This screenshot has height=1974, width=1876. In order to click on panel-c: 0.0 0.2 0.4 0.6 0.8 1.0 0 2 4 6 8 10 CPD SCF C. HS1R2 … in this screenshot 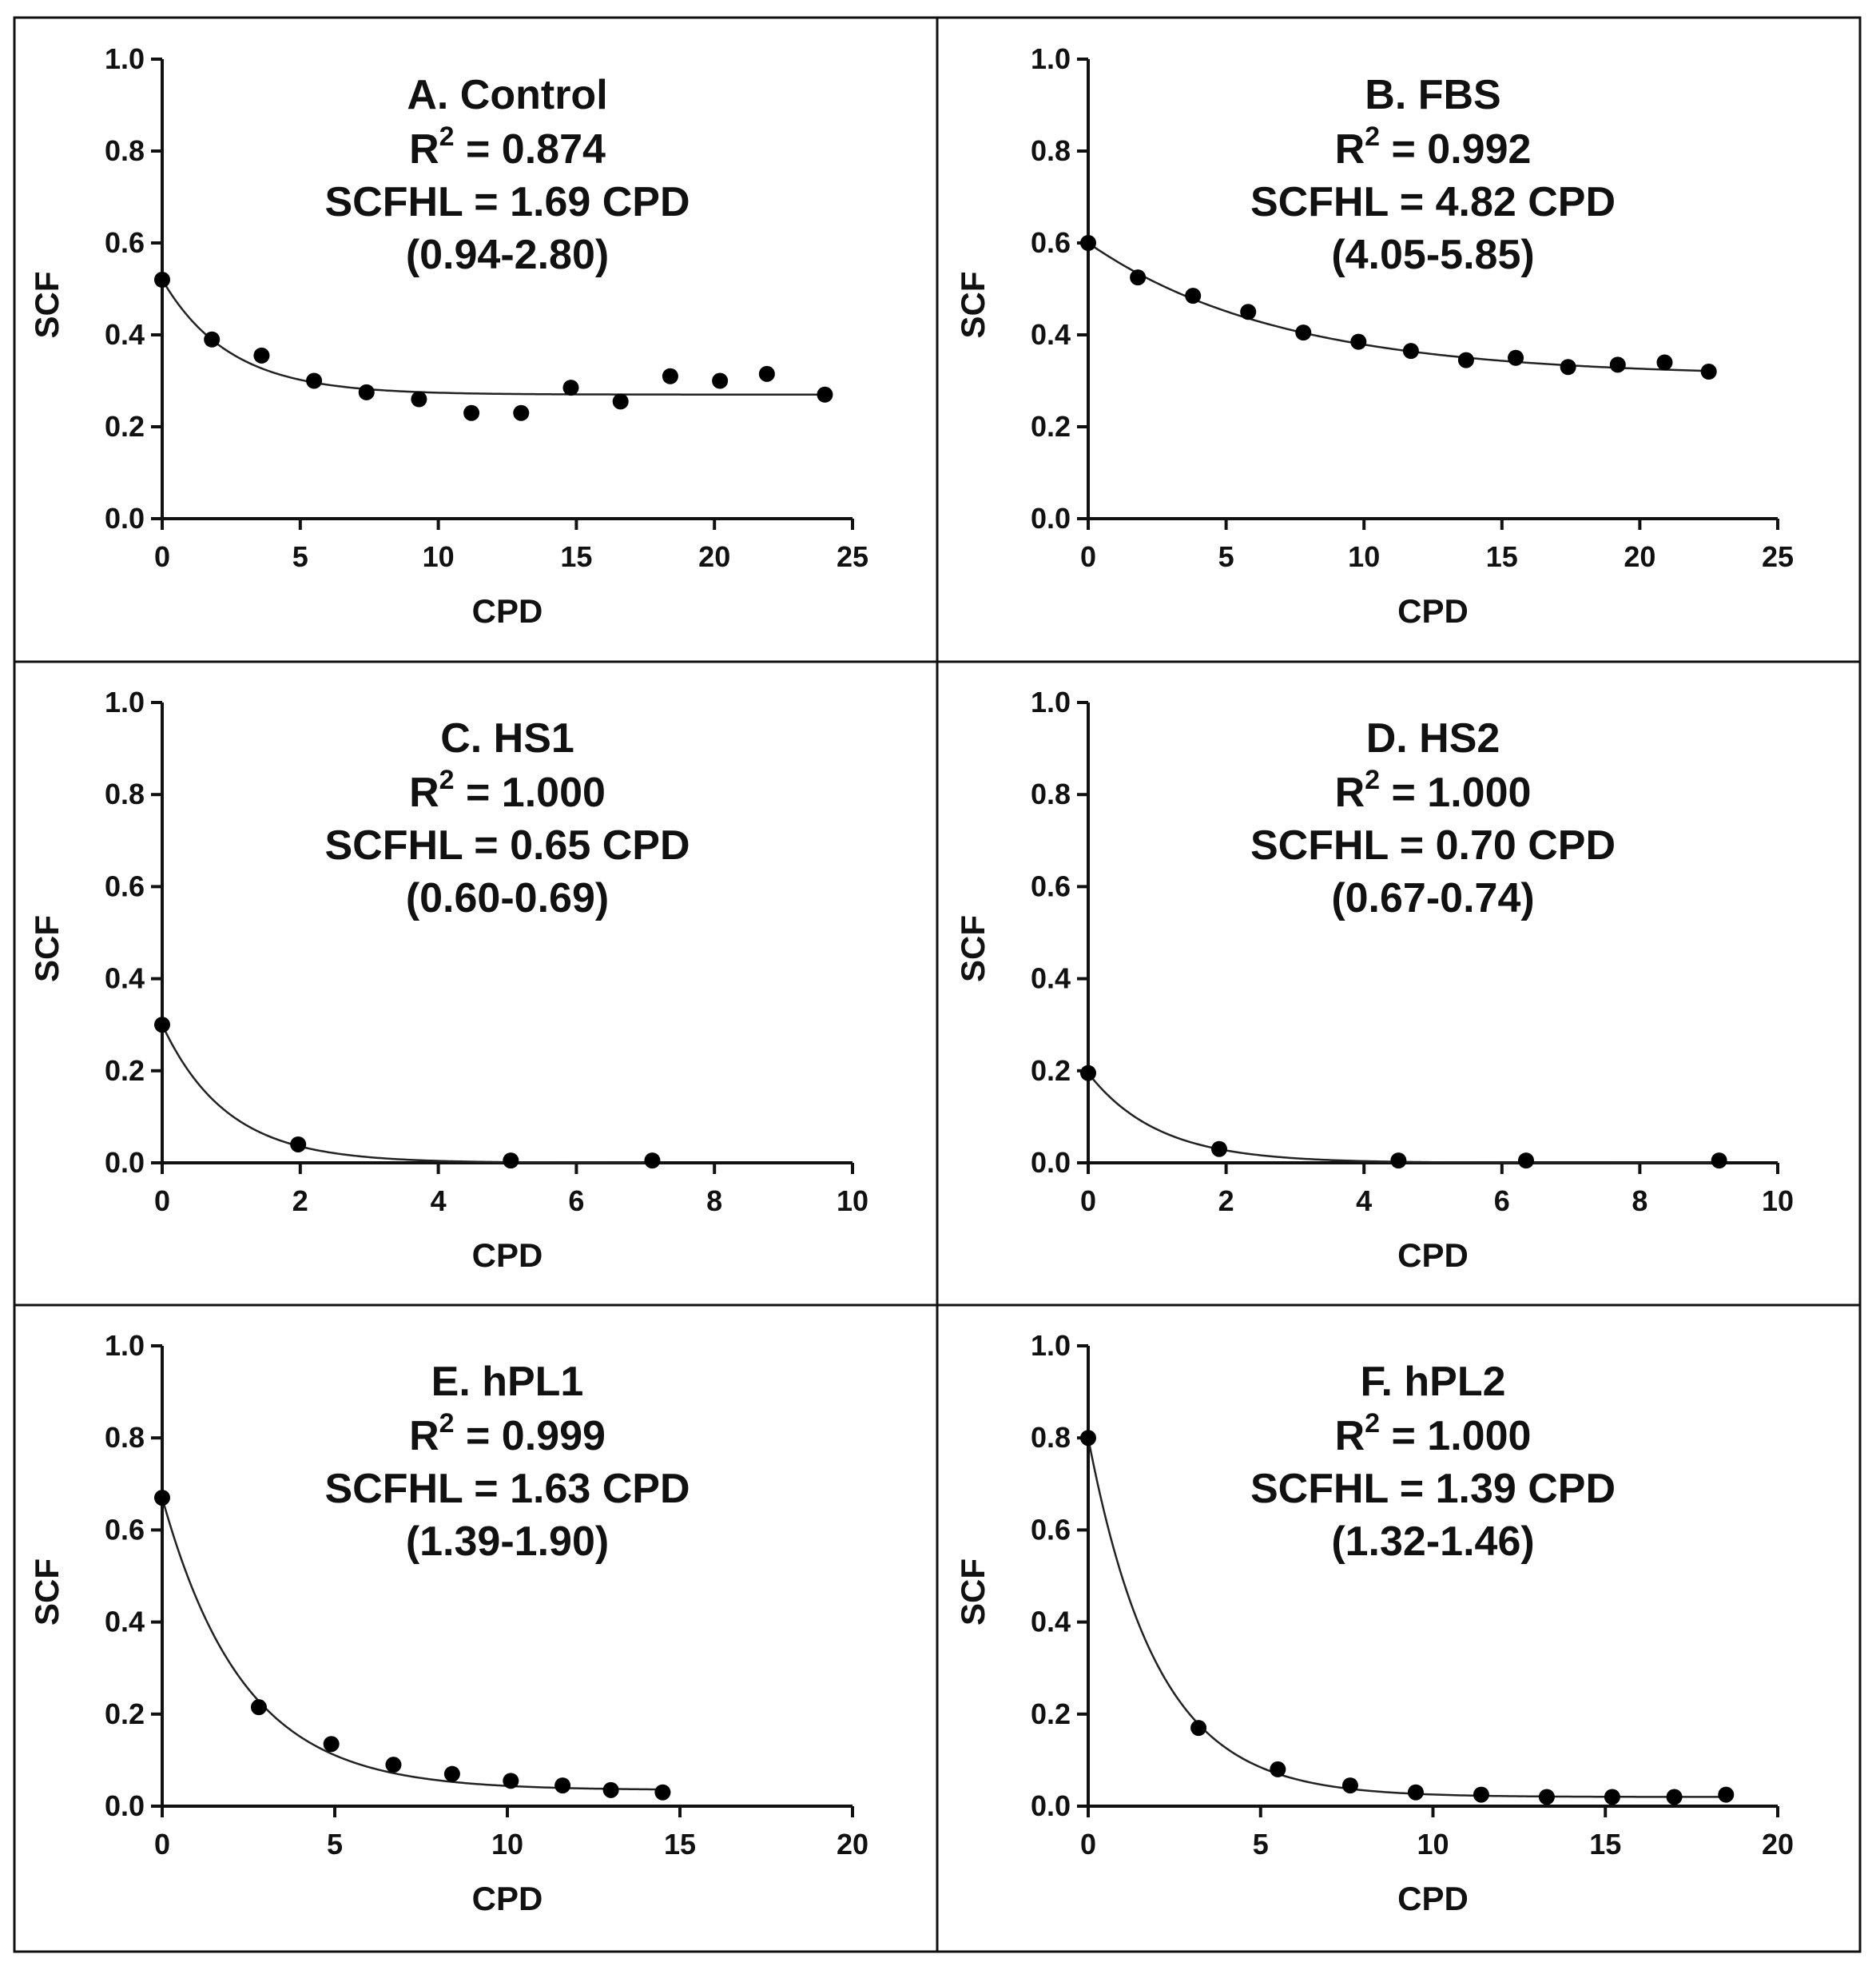, I will do `click(448, 980)`.